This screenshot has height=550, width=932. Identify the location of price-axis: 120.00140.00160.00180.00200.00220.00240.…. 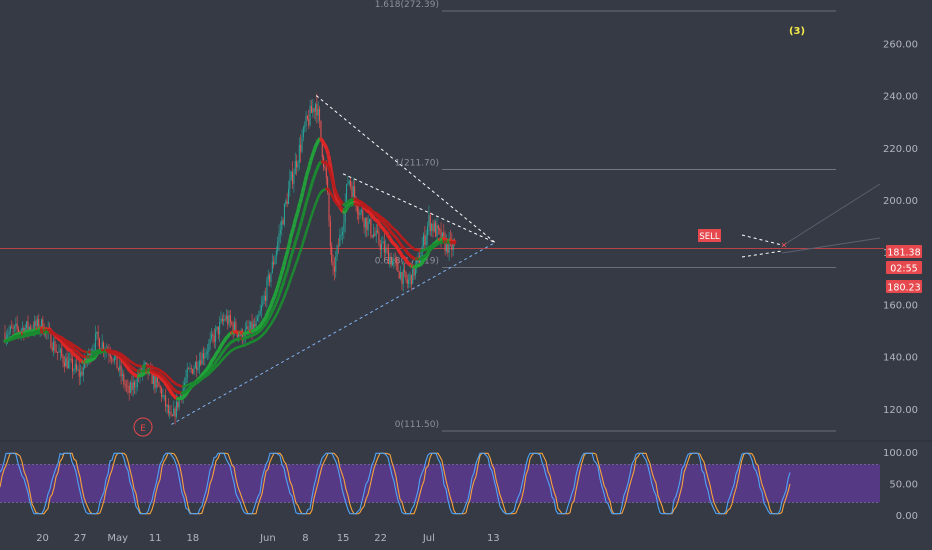
(902, 227).